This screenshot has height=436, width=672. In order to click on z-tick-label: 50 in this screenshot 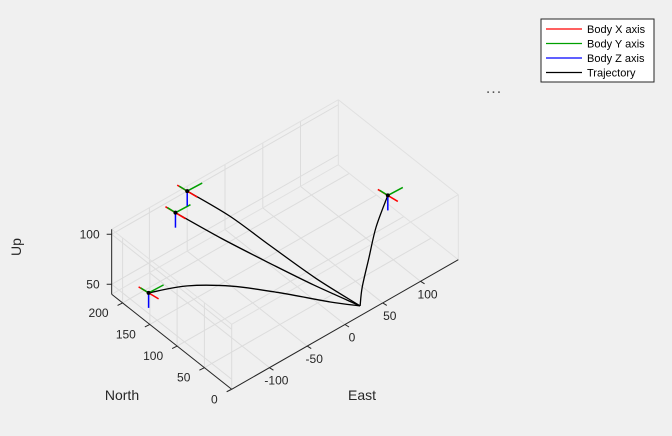, I will do `click(93, 284)`.